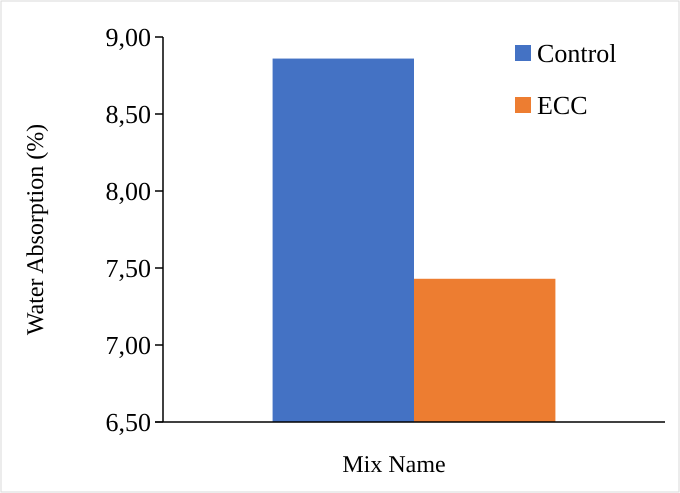 The width and height of the screenshot is (680, 493). What do you see at coordinates (128, 37) in the screenshot?
I see `y-tick-label: 9,00` at bounding box center [128, 37].